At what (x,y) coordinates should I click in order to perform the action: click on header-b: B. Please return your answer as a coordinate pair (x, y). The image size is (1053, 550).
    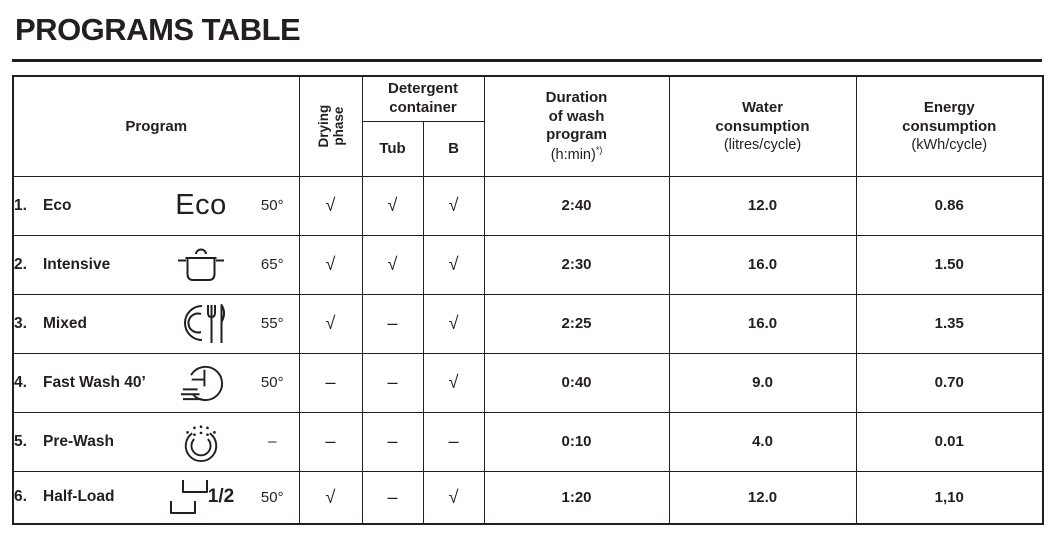
    Looking at the image, I should click on (453, 148).